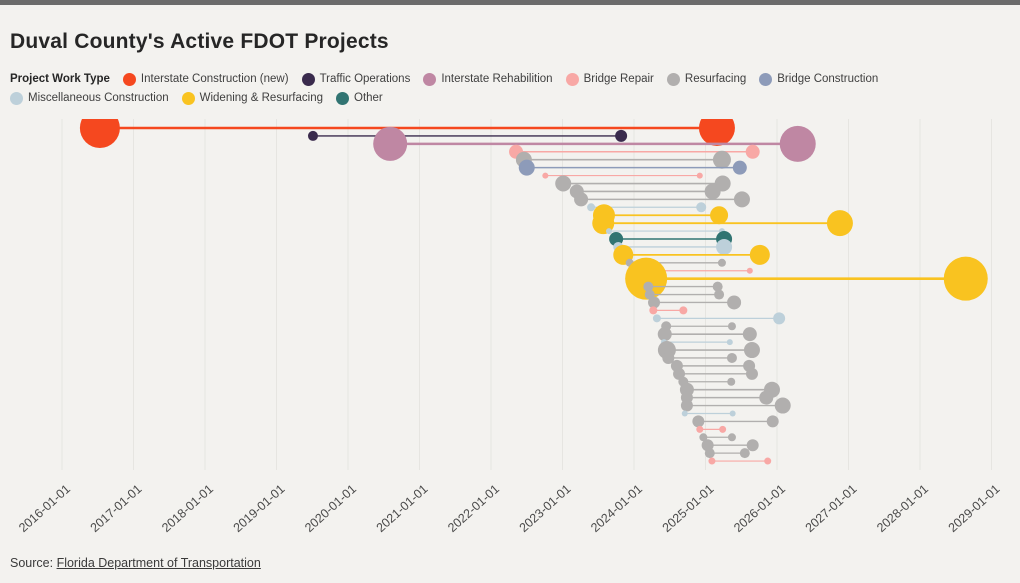  I want to click on legend-item: Bridge Construction, so click(818, 79).